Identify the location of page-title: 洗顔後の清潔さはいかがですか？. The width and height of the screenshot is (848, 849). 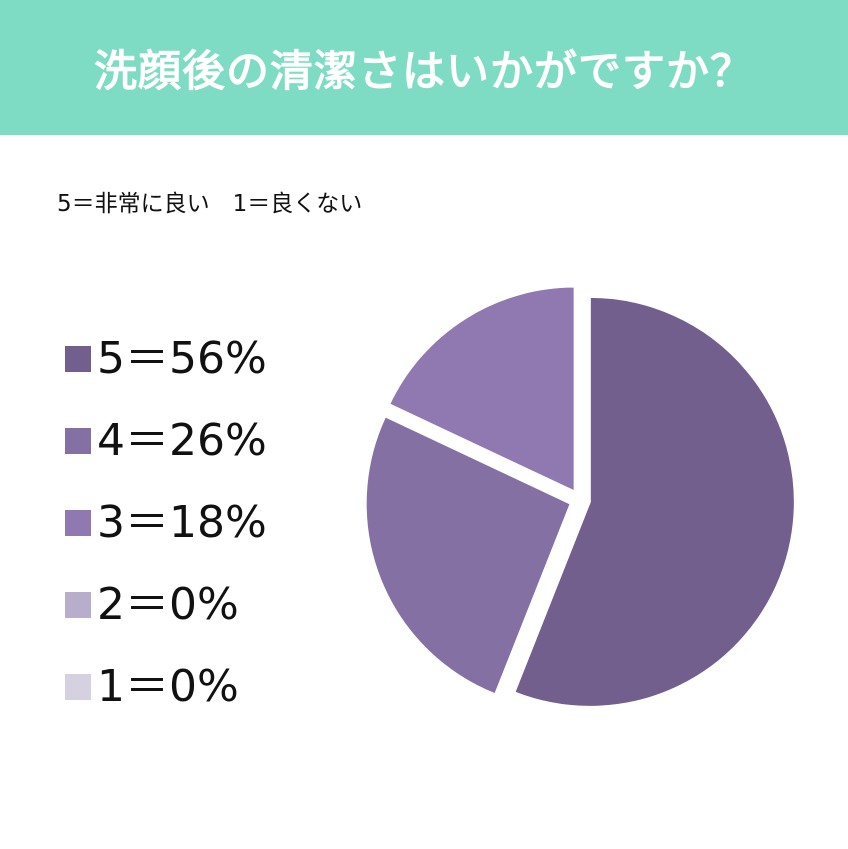
(424, 71).